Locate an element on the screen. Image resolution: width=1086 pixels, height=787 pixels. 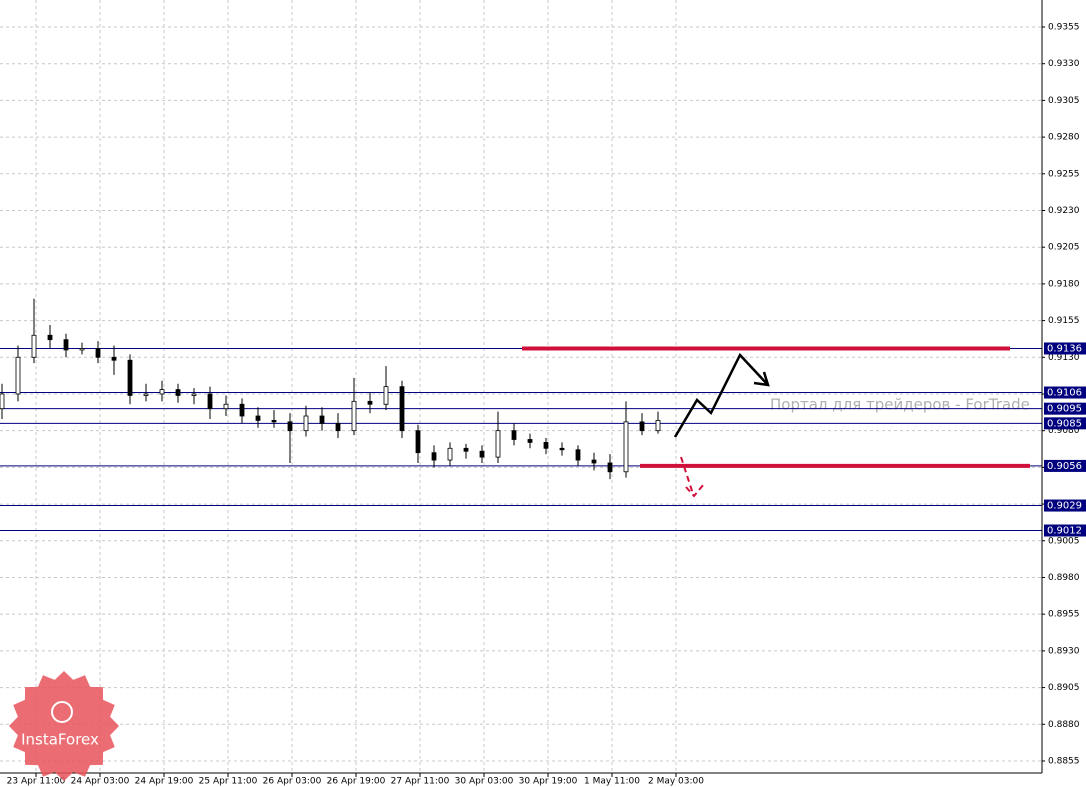
y-tick-label: 0.9005 is located at coordinates (1064, 541).